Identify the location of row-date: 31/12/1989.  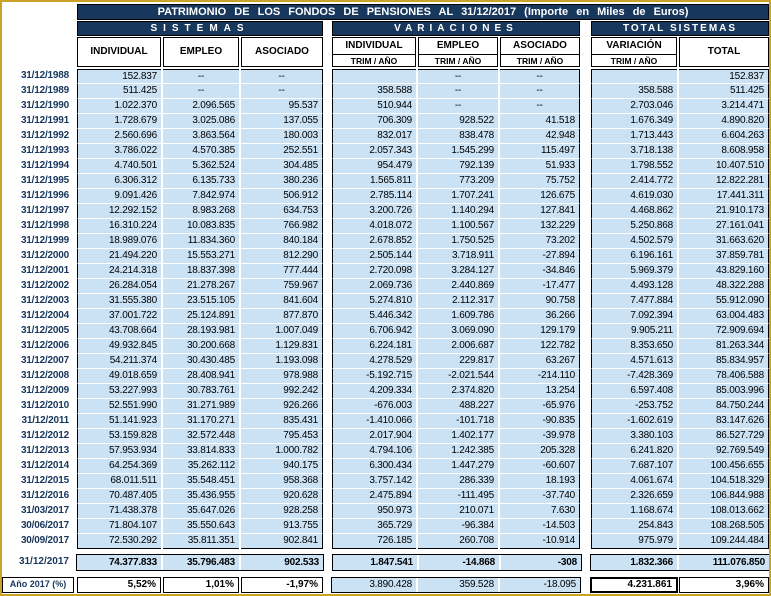
(44, 90).